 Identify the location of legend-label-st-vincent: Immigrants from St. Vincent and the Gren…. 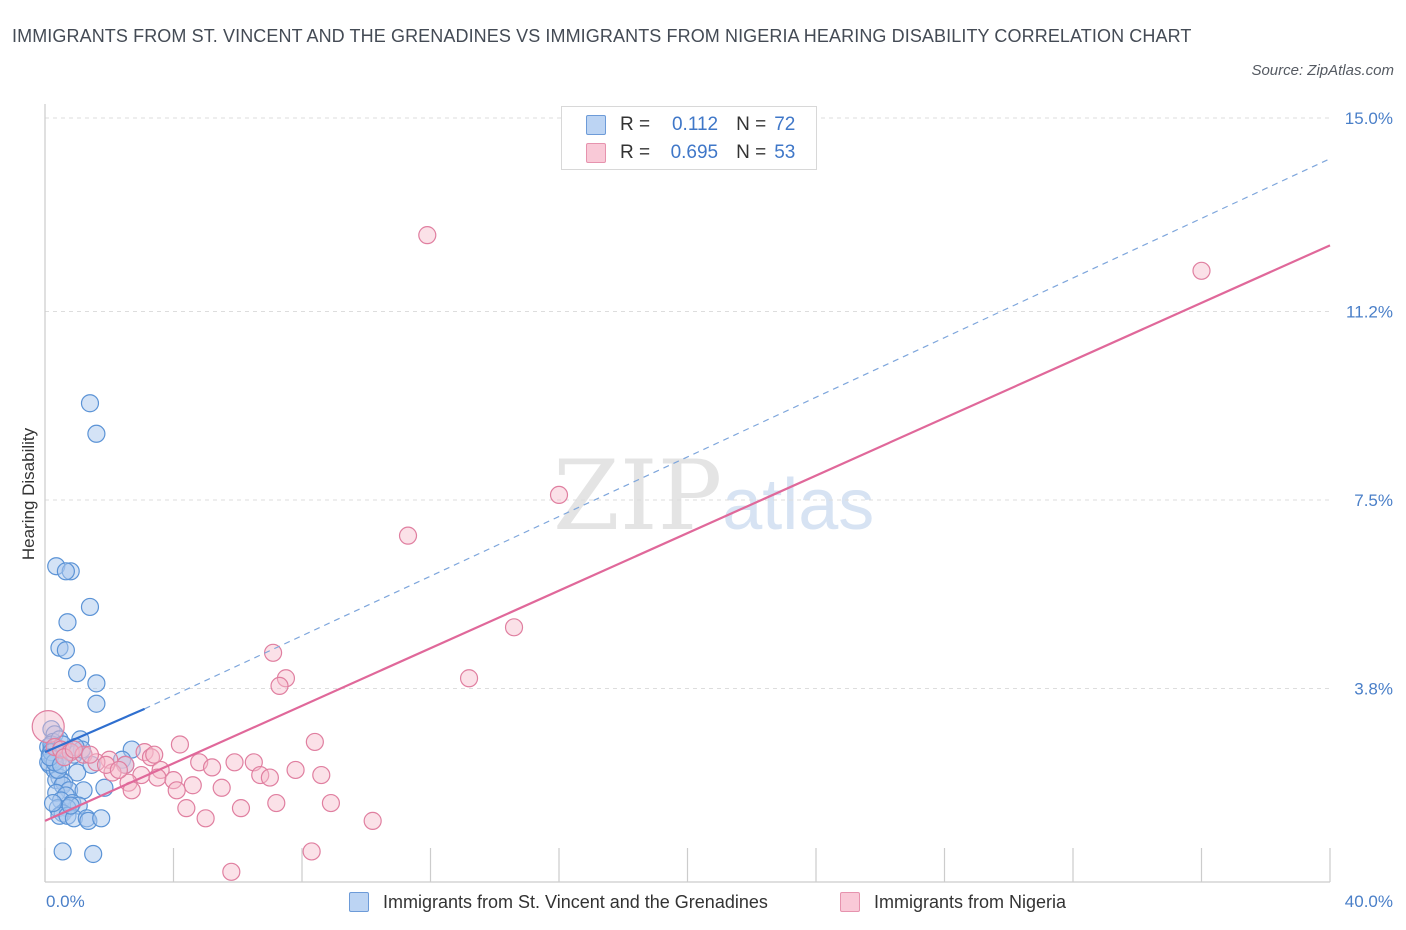
(575, 901).